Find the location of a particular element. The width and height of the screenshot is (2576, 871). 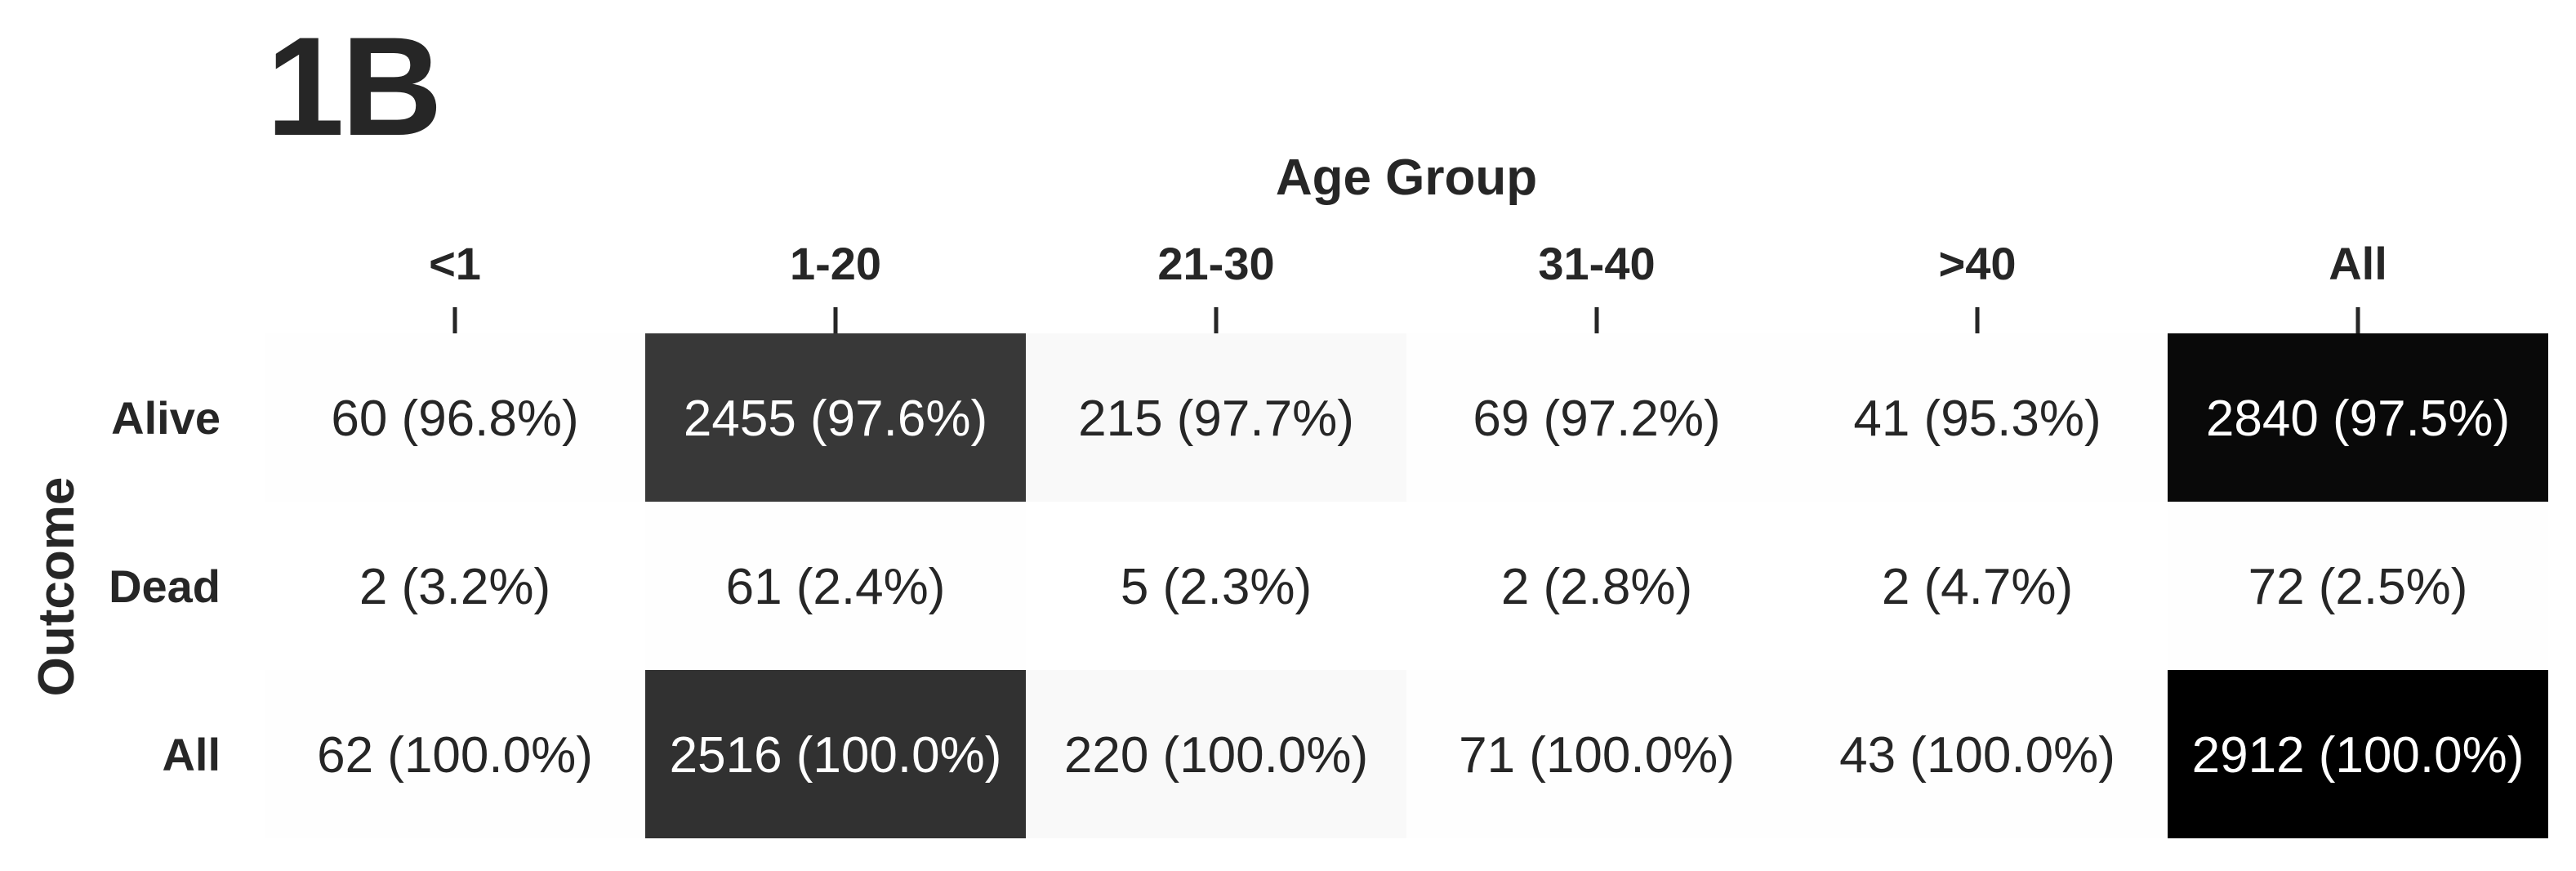

x-tick-label: <1 is located at coordinates (455, 263).